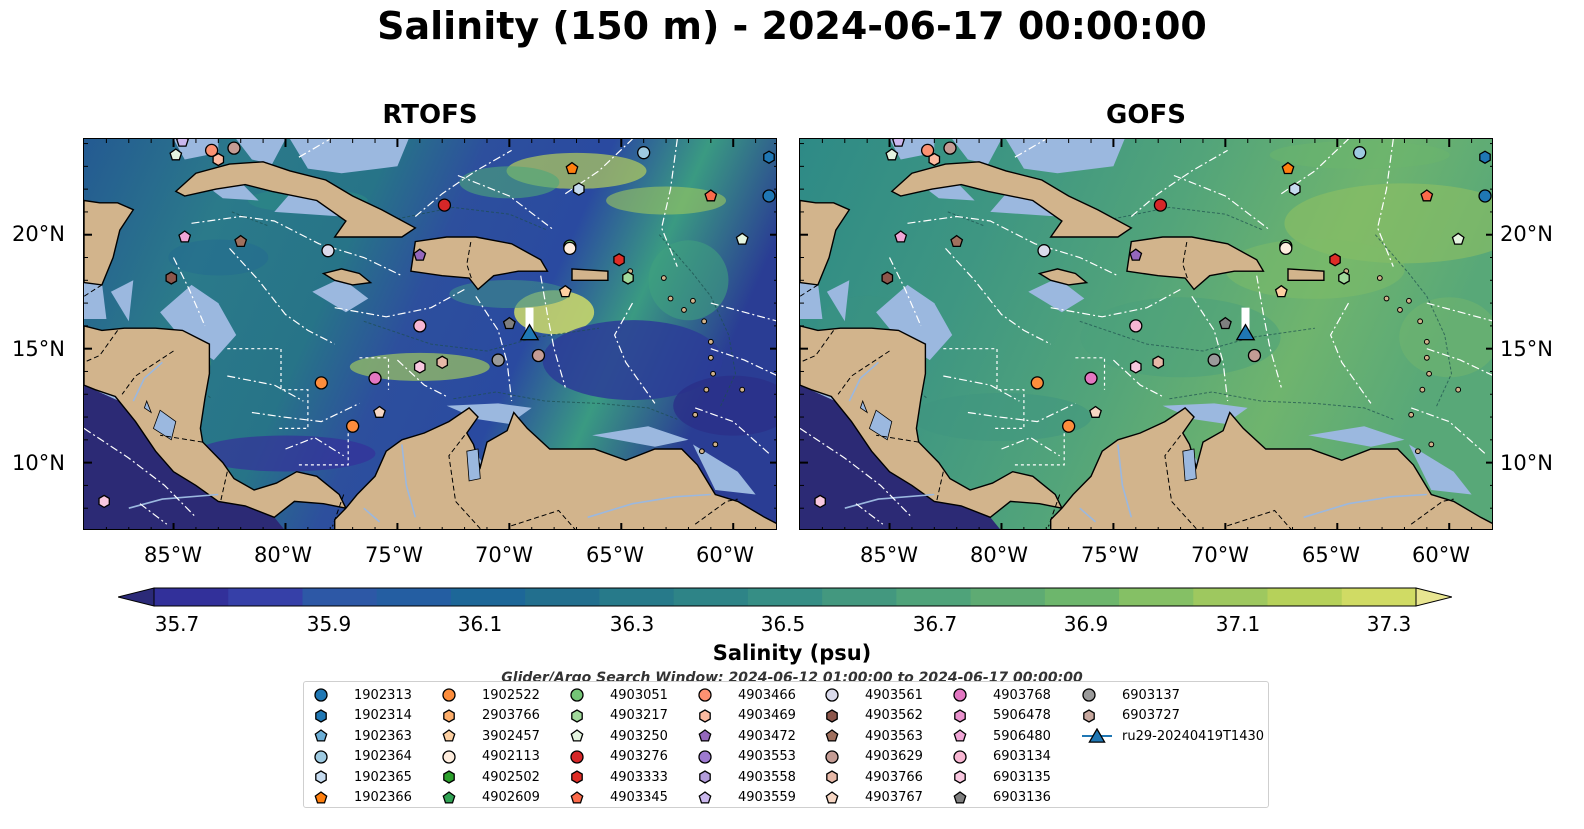  What do you see at coordinates (1056, 295) in the screenshot?
I see `shallow-water` at bounding box center [1056, 295].